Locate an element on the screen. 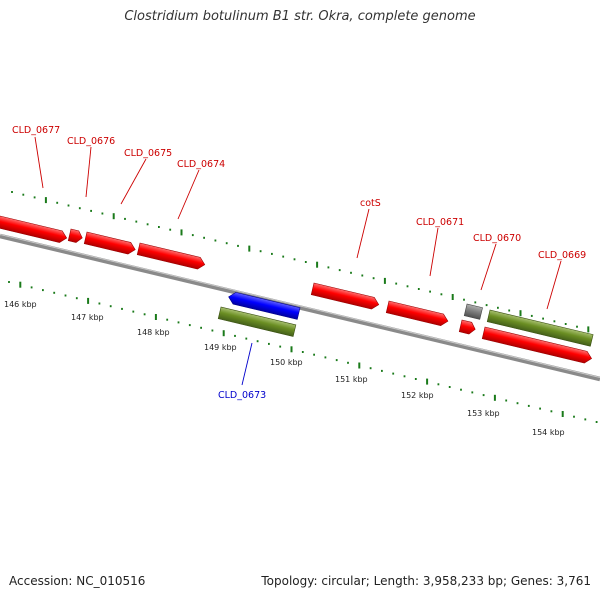 The height and width of the screenshot is (600, 600). scale-label-154: 154 kbp is located at coordinates (548, 432).